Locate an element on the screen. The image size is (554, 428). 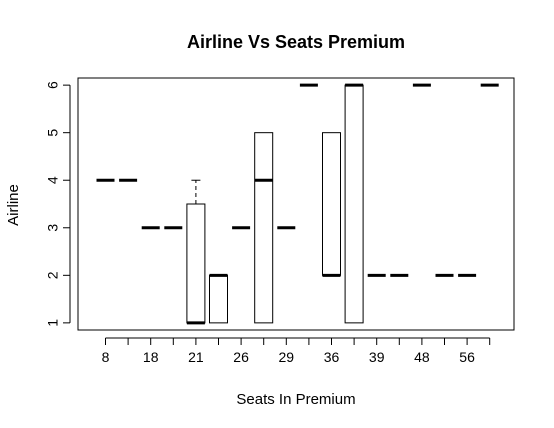
y-tick-label: 6 is located at coordinates (53, 85).